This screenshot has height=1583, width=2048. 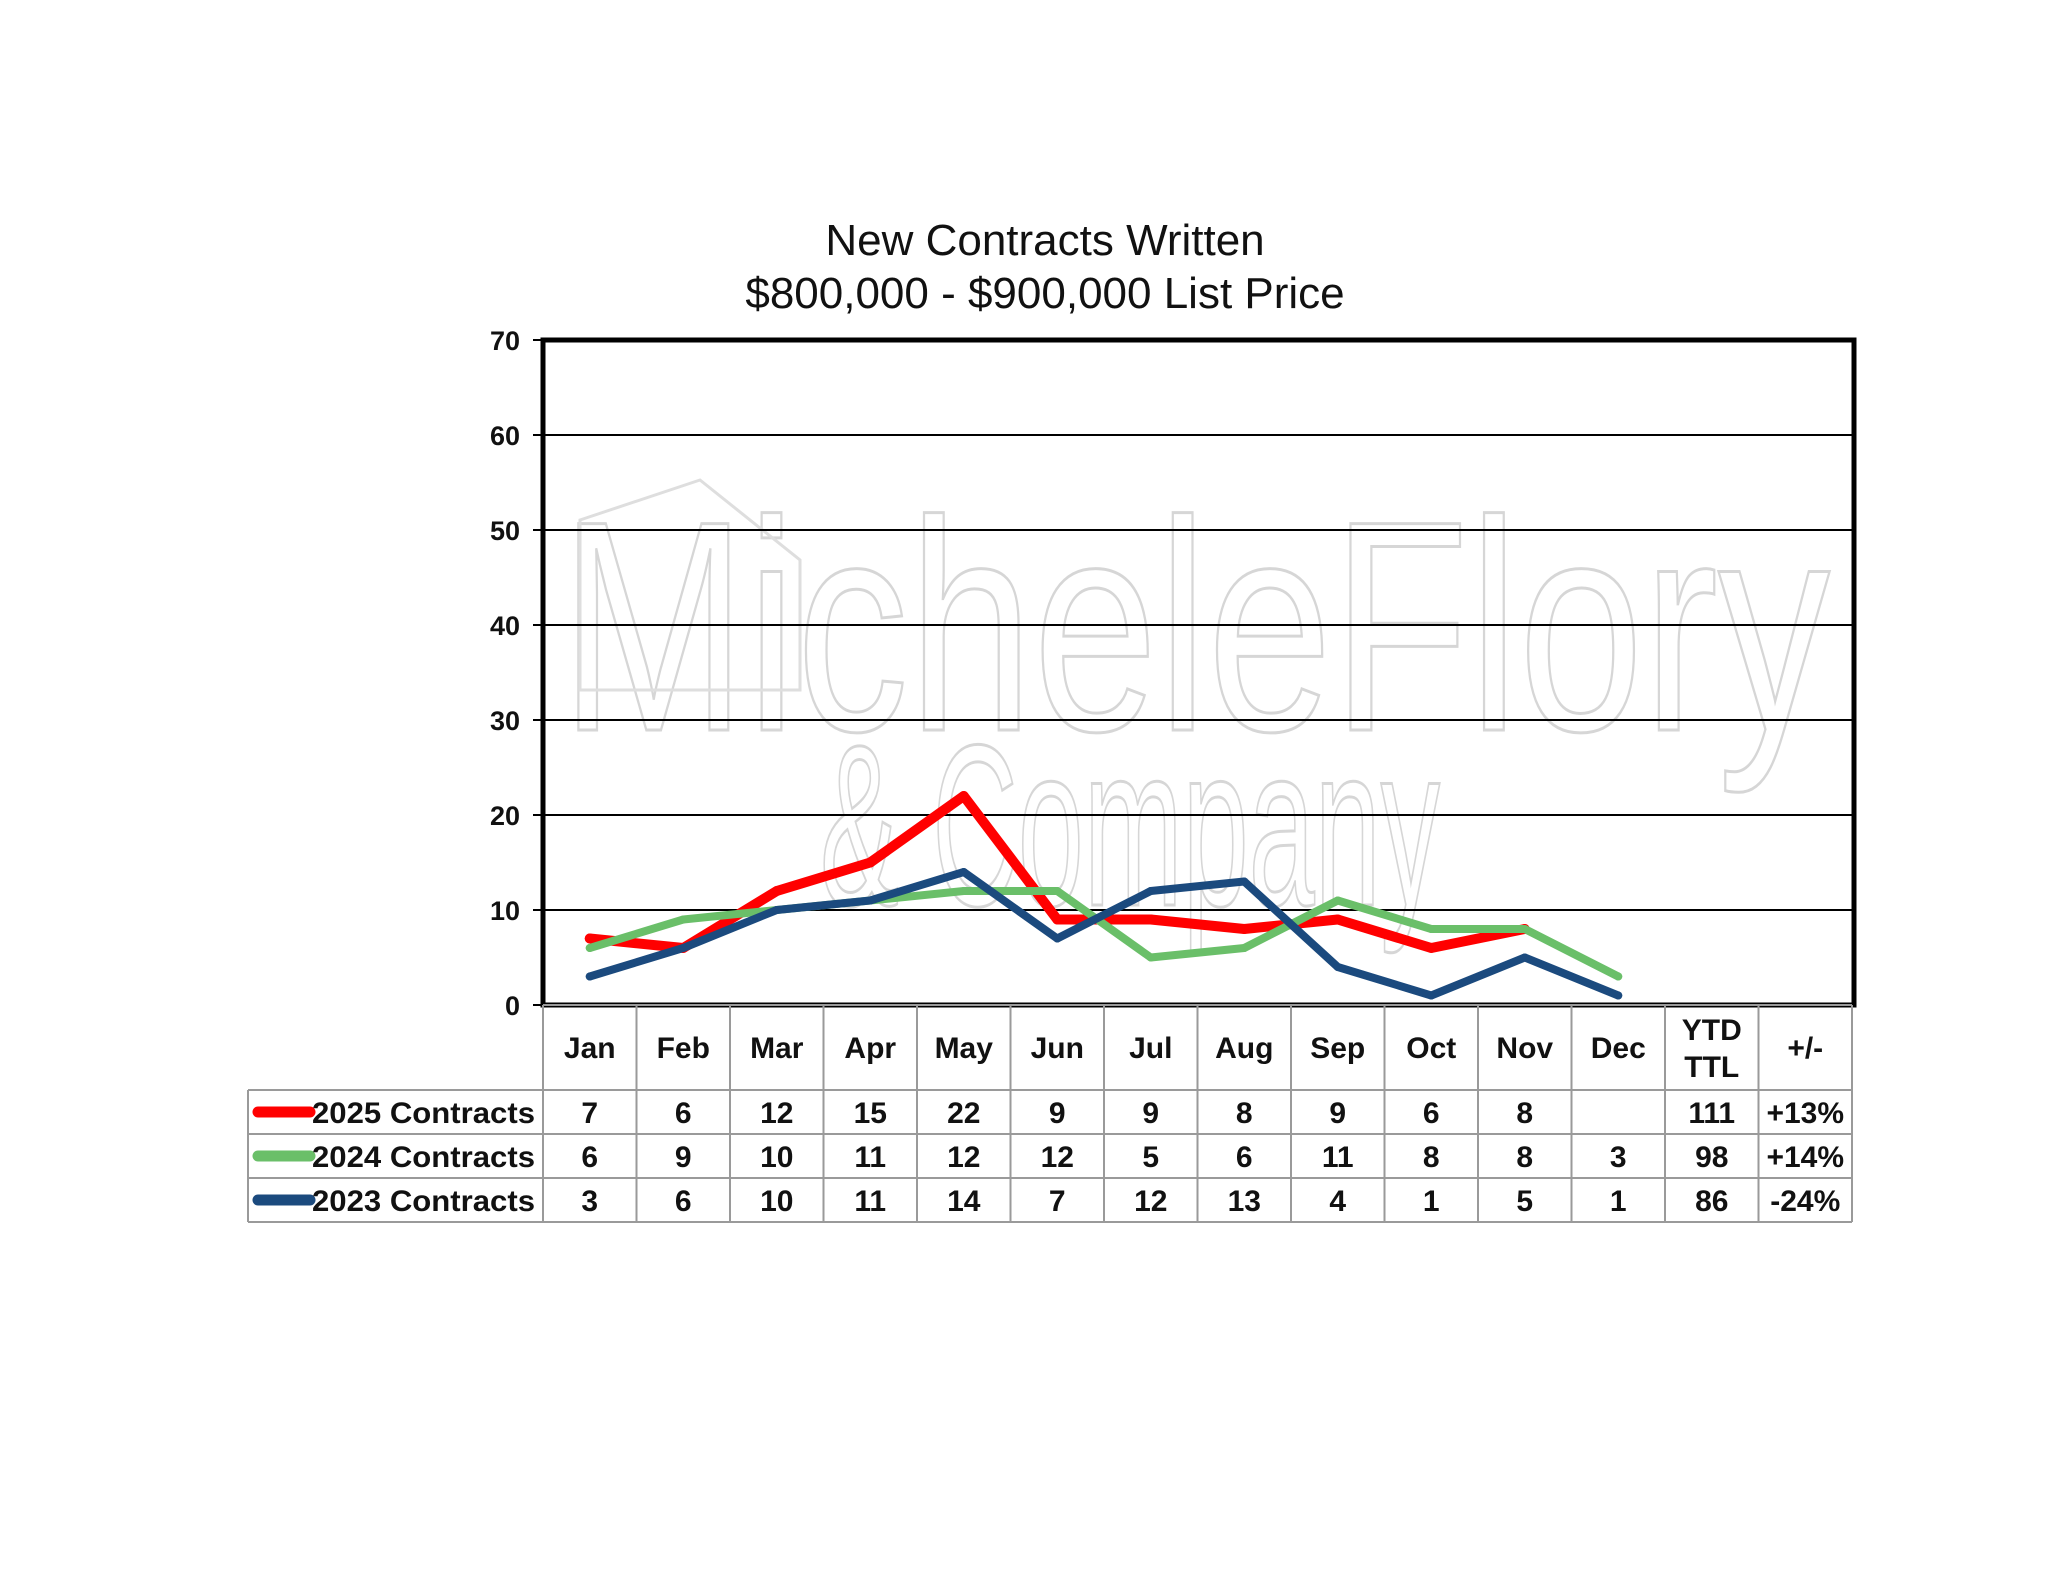 What do you see at coordinates (1711, 1113) in the screenshot?
I see `ytd-total-cell: 111` at bounding box center [1711, 1113].